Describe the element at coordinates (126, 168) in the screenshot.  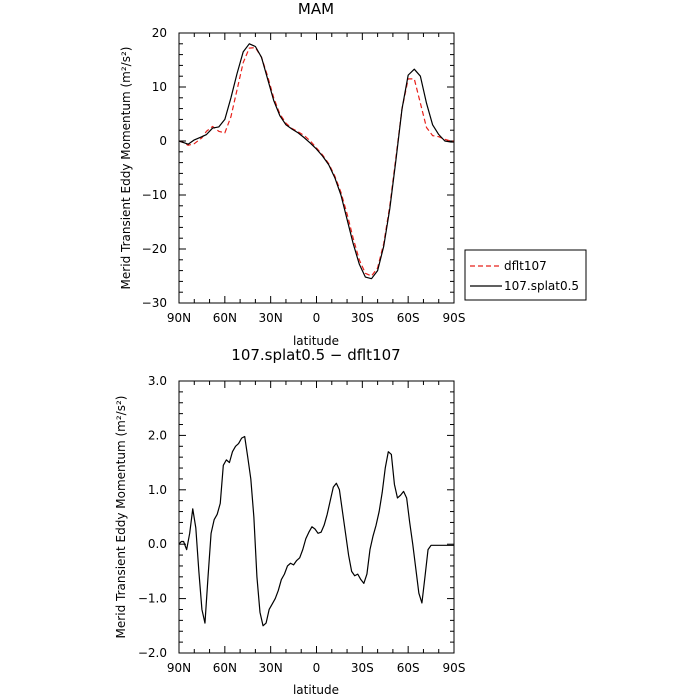
I see `top-y-axis-label: Merid Transient Eddy Momentum (m²/s²)` at that location.